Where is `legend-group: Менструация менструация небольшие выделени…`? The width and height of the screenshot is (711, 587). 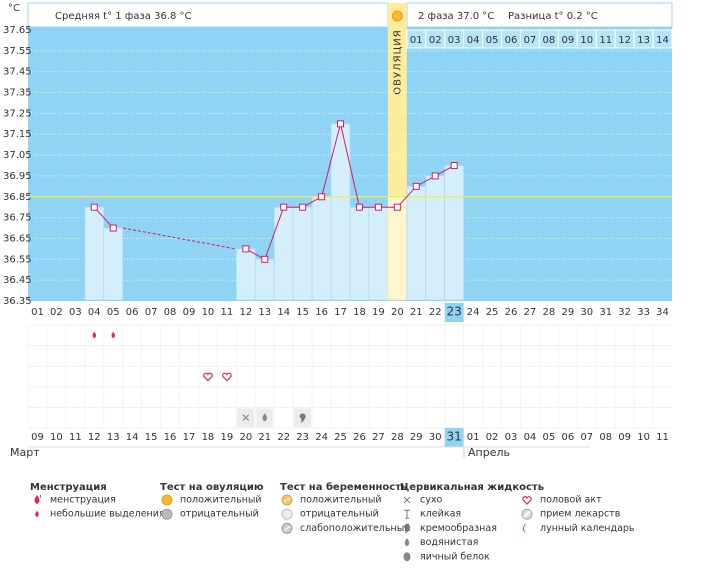 legend-group: Менструация менструация небольшие выделени… is located at coordinates (97, 501).